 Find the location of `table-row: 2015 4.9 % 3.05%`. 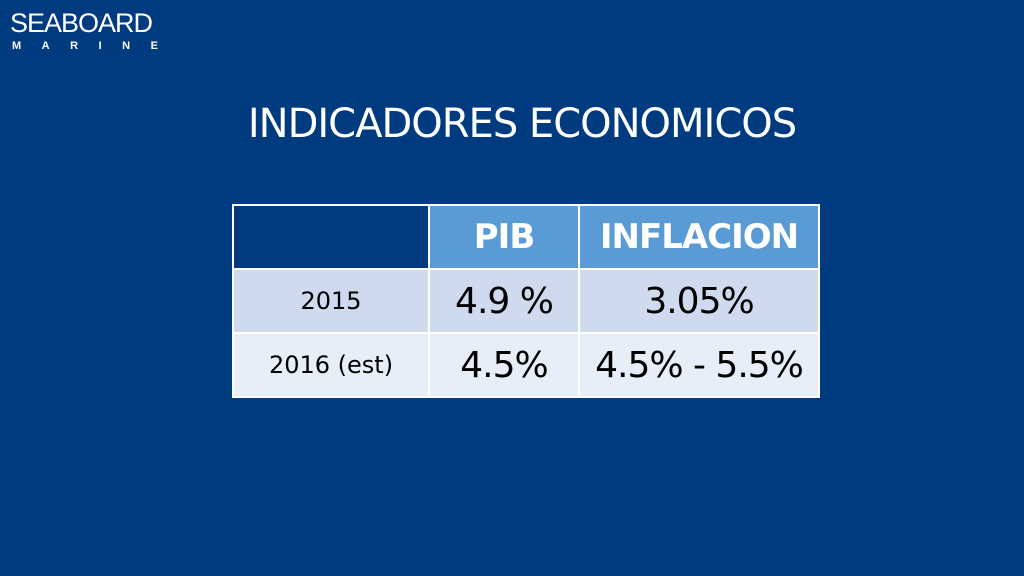

table-row: 2015 4.9 % 3.05% is located at coordinates (526, 301).